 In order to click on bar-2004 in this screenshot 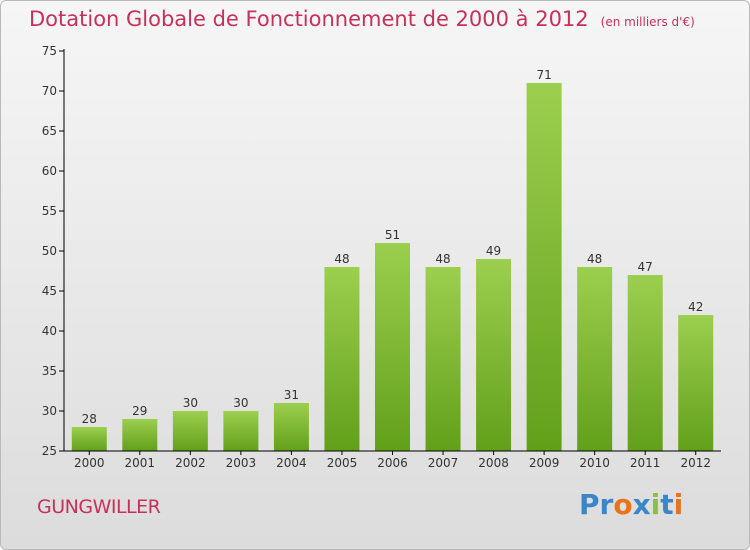, I will do `click(291, 427)`.